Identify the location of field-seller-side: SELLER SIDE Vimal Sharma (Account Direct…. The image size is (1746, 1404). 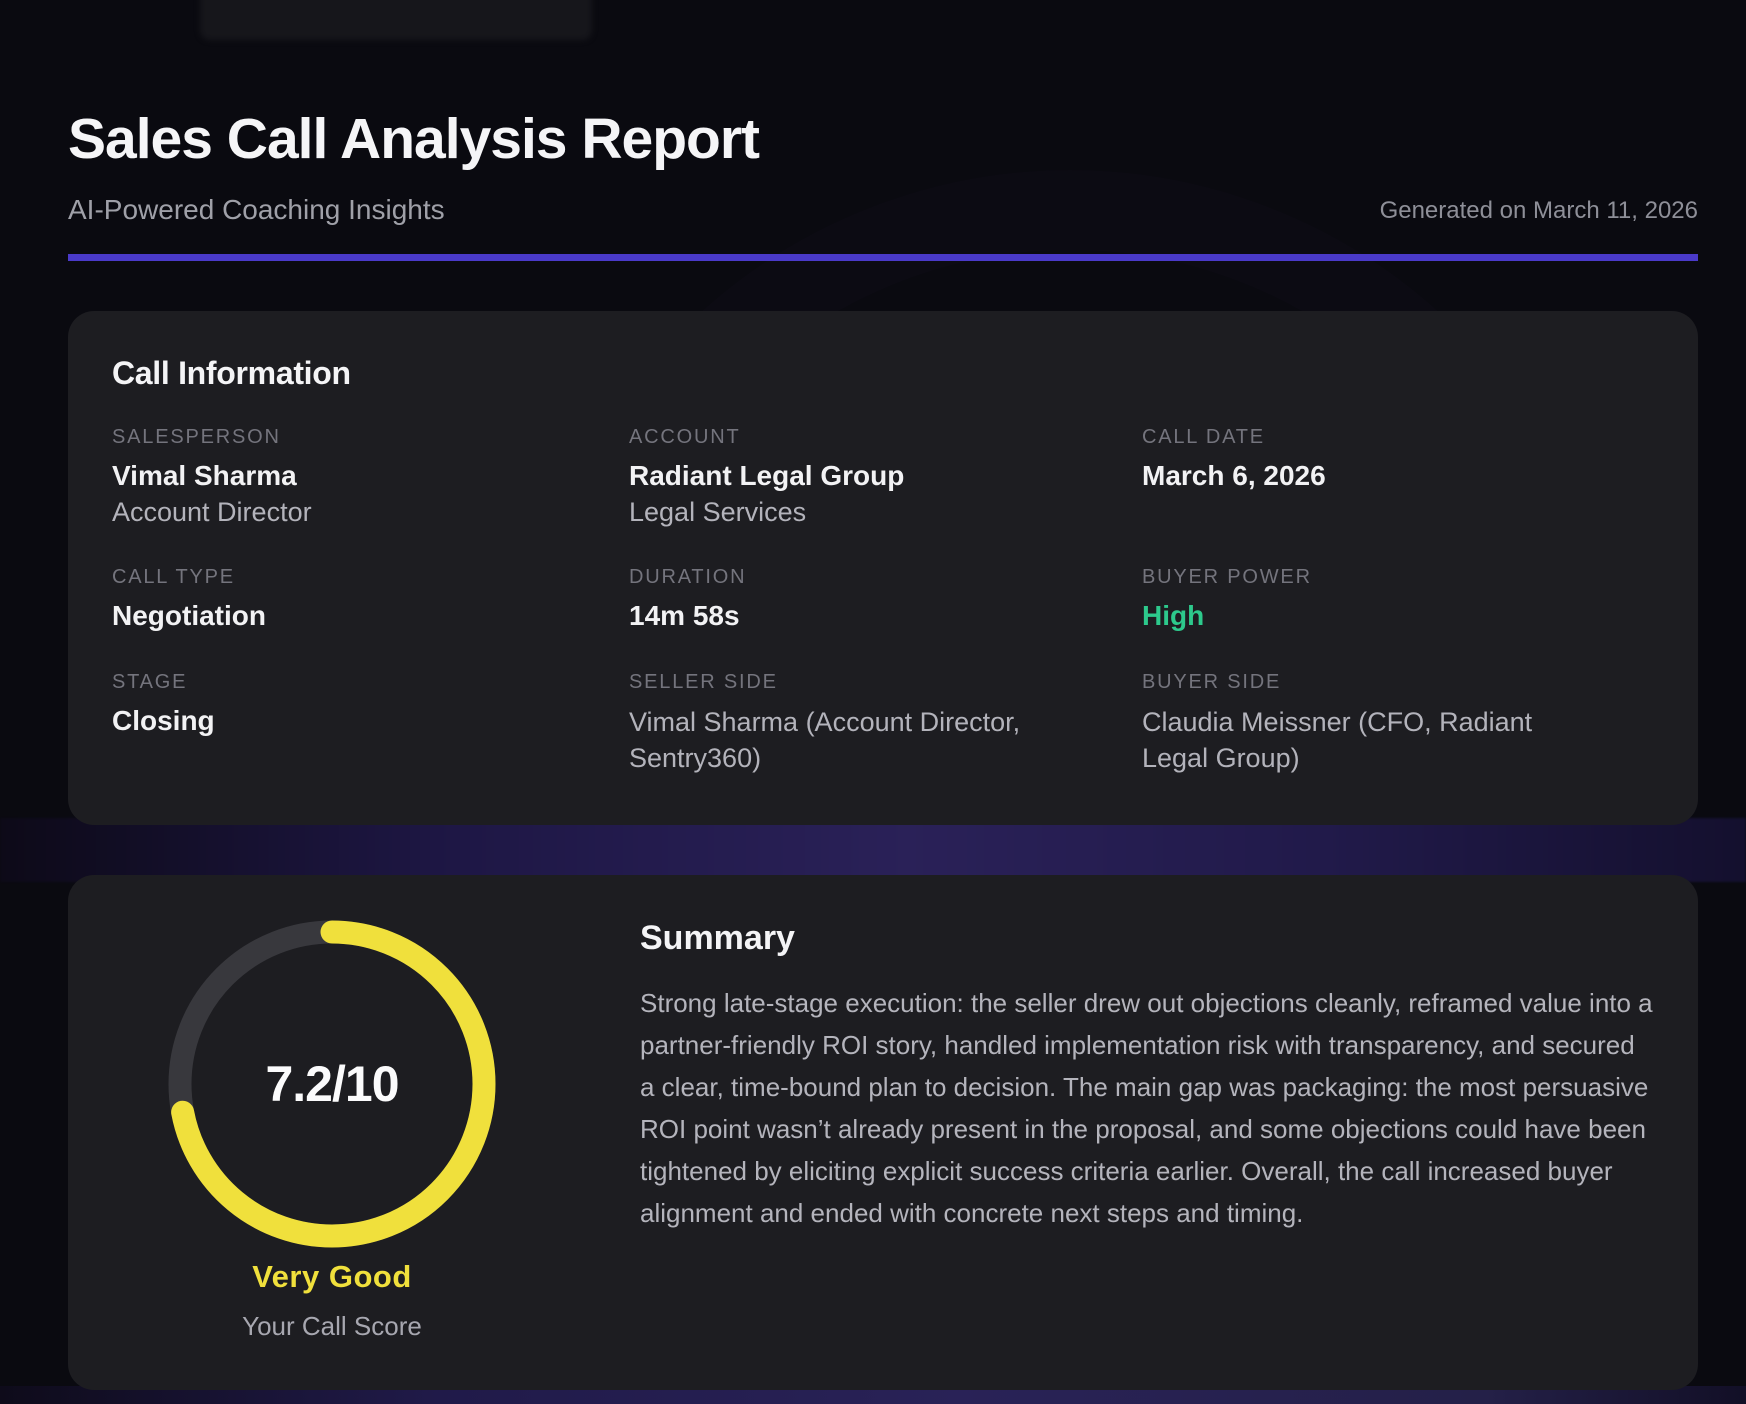
(885, 724).